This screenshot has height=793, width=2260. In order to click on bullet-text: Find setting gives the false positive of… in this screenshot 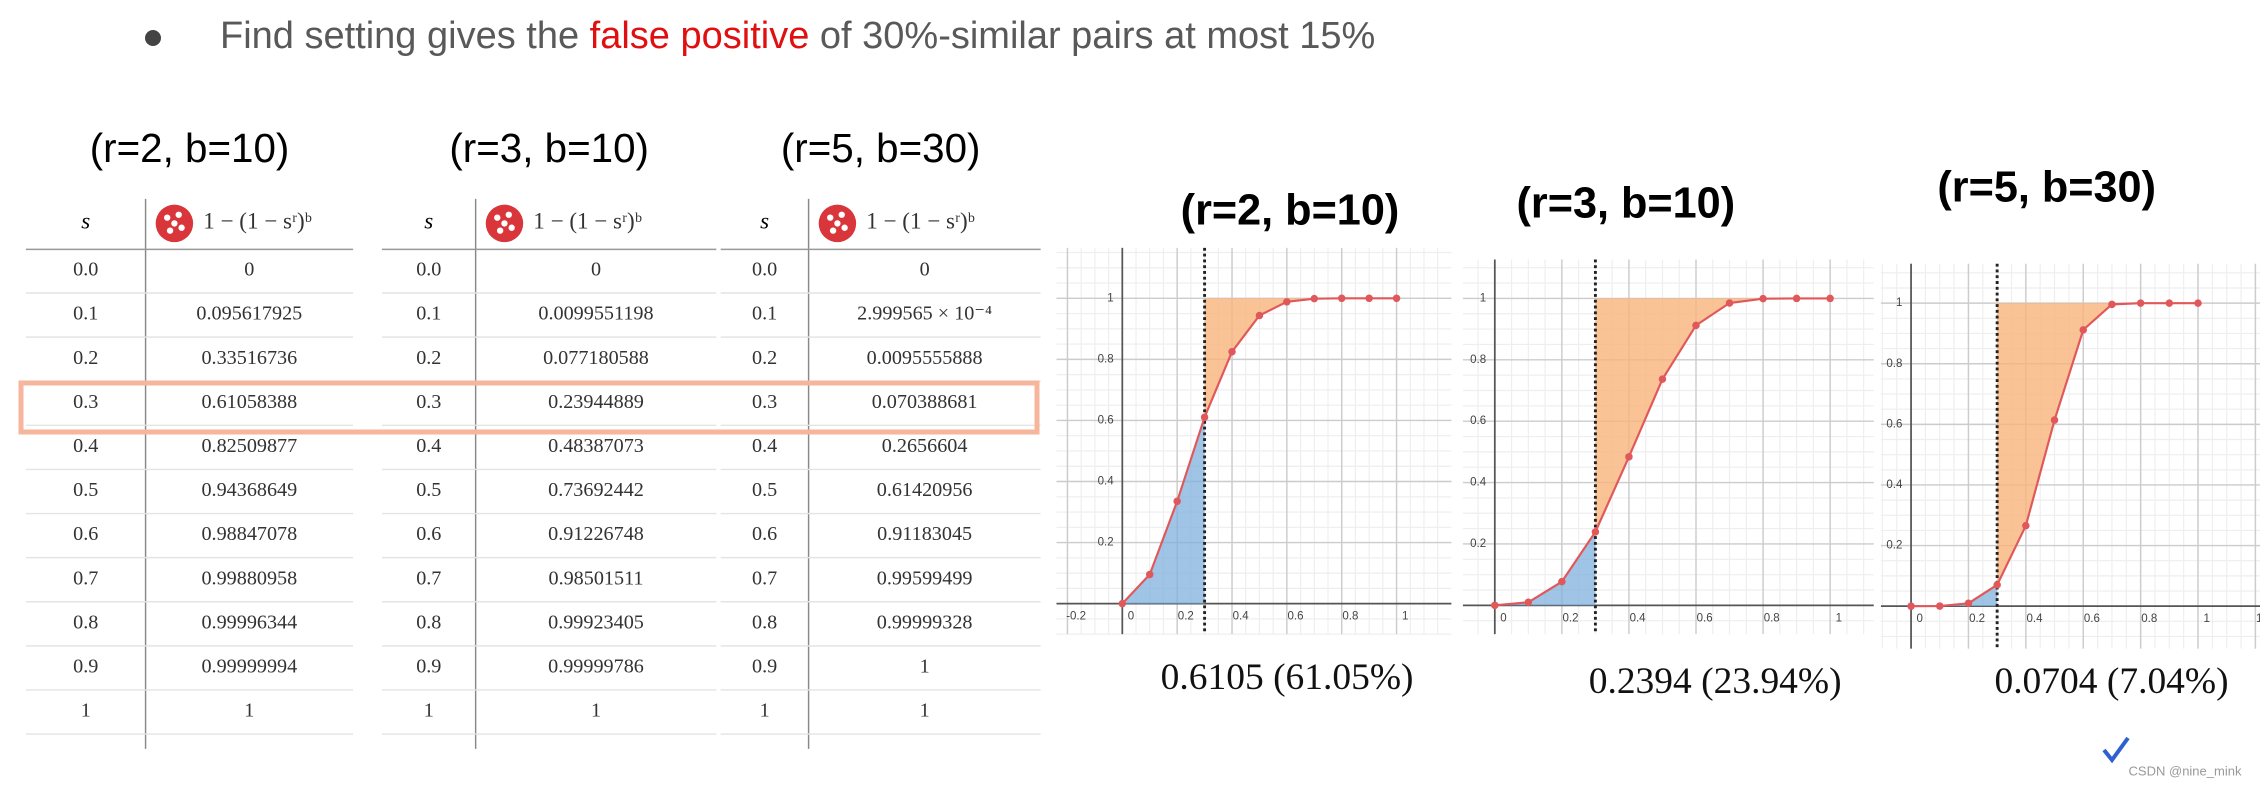, I will do `click(797, 36)`.